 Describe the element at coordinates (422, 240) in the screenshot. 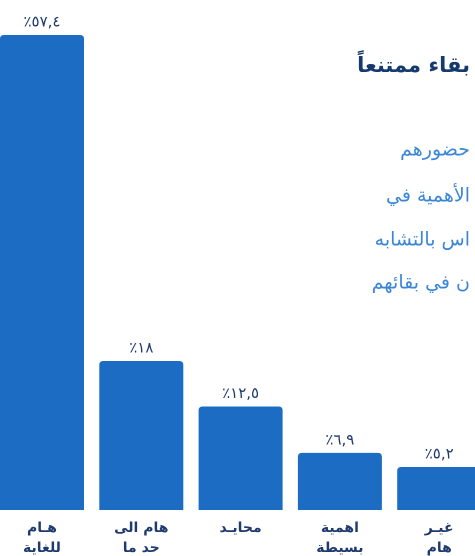

I see `paragraph-line: اس بالتشابه` at that location.